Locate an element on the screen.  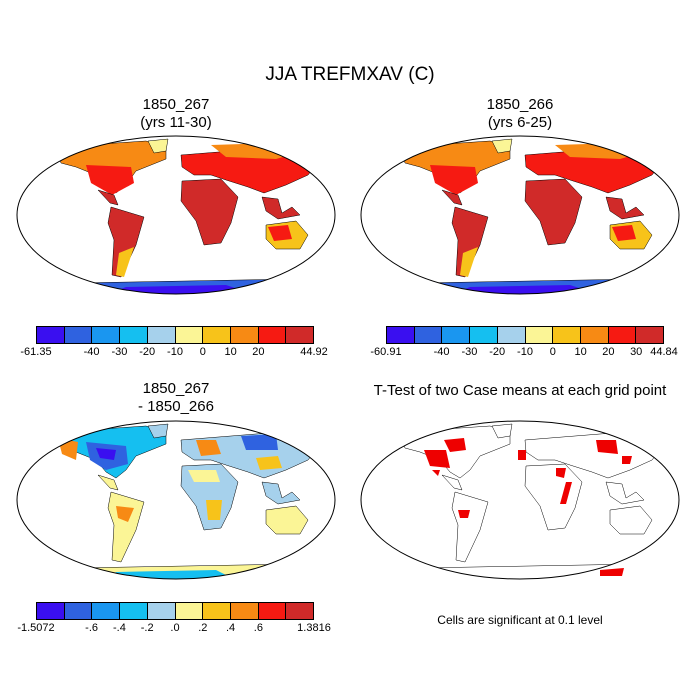
panel2-title: 1850_266 (yrs 6-25) is located at coordinates (520, 114).